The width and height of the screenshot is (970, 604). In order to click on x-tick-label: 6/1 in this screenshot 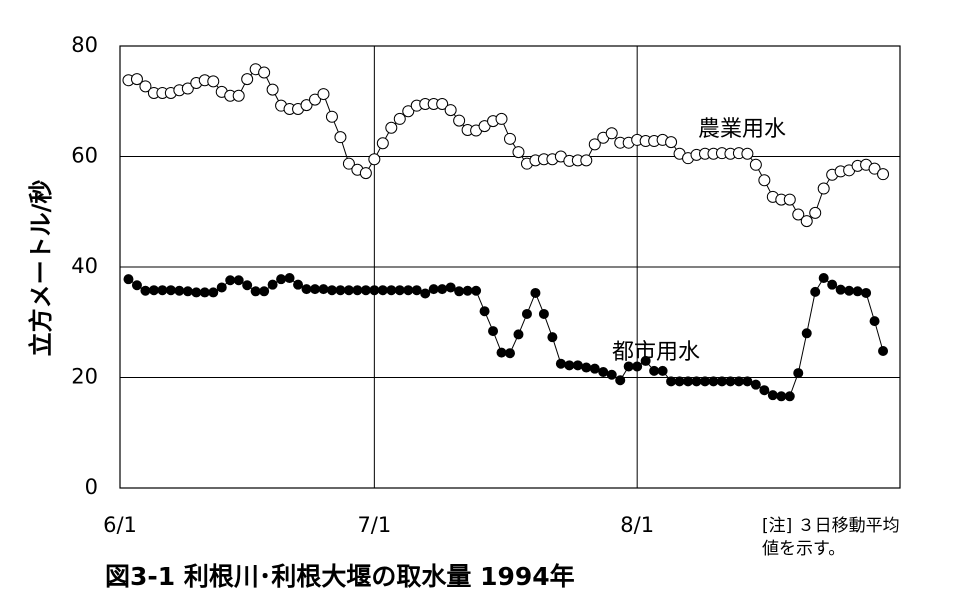, I will do `click(120, 525)`.